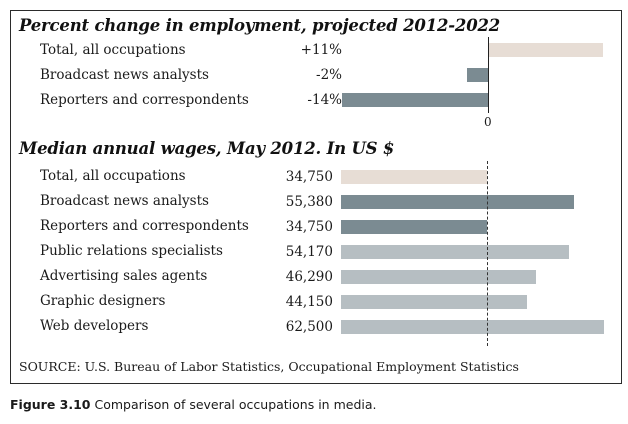 This screenshot has width=628, height=424. I want to click on employment-zero-tick: 0, so click(488, 122).